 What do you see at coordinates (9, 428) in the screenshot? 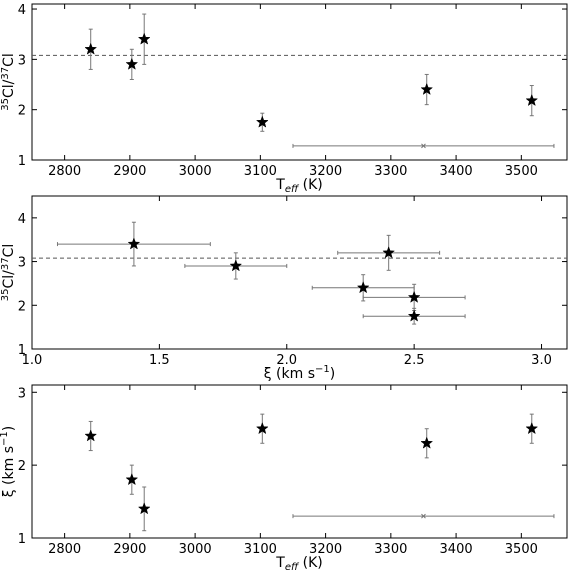
I see `y-label-end: )` at bounding box center [9, 428].